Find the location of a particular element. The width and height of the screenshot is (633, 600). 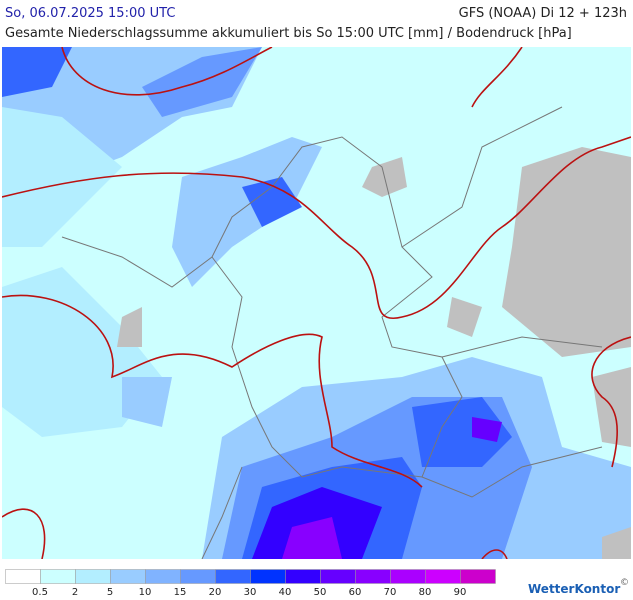

legend-label: 0.5 is located at coordinates (40, 592).